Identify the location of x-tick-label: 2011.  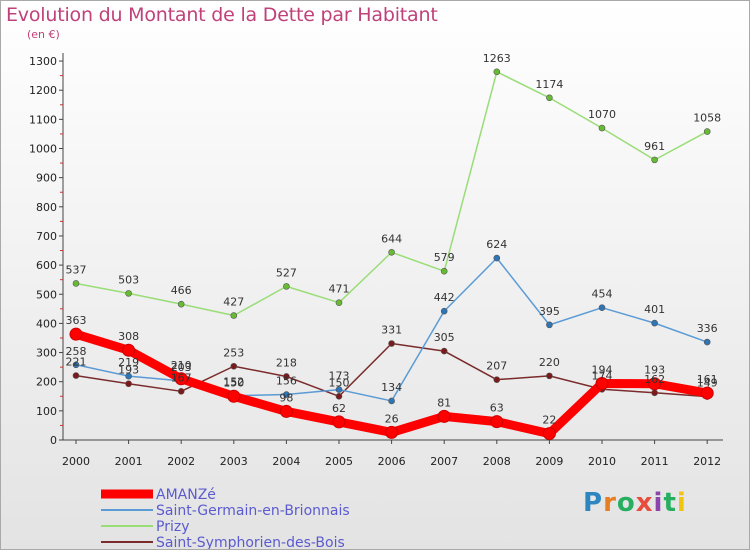
(655, 461).